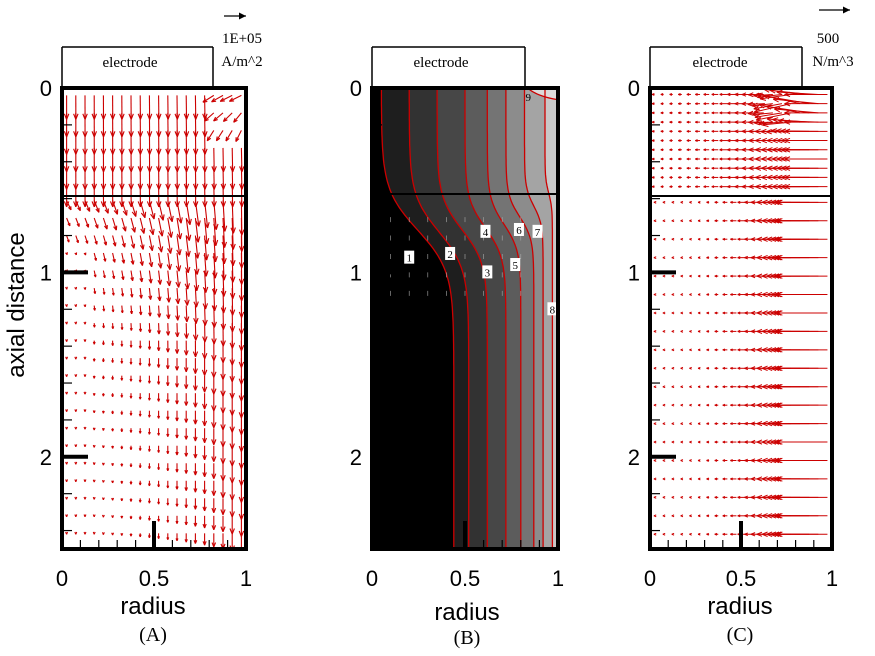 The width and height of the screenshot is (875, 656). Describe the element at coordinates (450, 253) in the screenshot. I see `contour-level-label: 2` at that location.